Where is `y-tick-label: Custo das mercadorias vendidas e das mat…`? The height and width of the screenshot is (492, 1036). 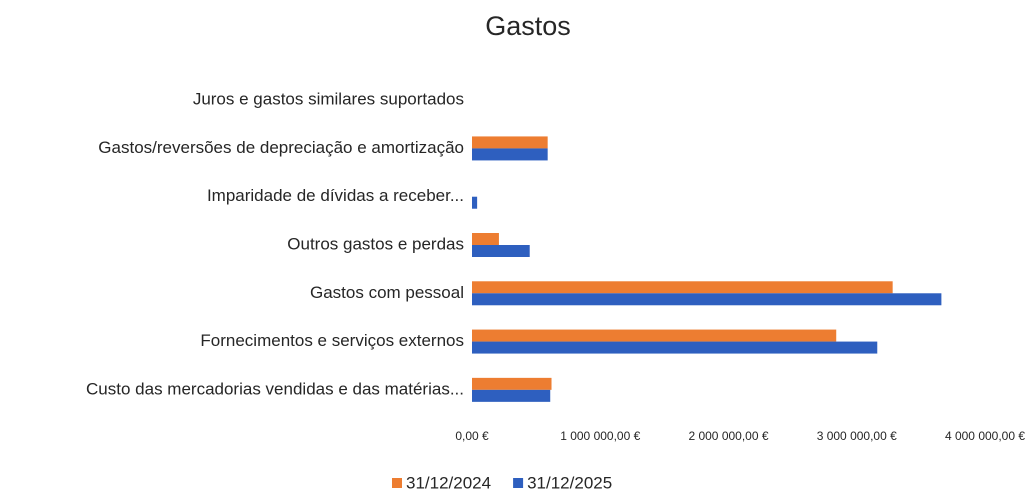 y-tick-label: Custo das mercadorias vendidas e das mat… is located at coordinates (275, 388).